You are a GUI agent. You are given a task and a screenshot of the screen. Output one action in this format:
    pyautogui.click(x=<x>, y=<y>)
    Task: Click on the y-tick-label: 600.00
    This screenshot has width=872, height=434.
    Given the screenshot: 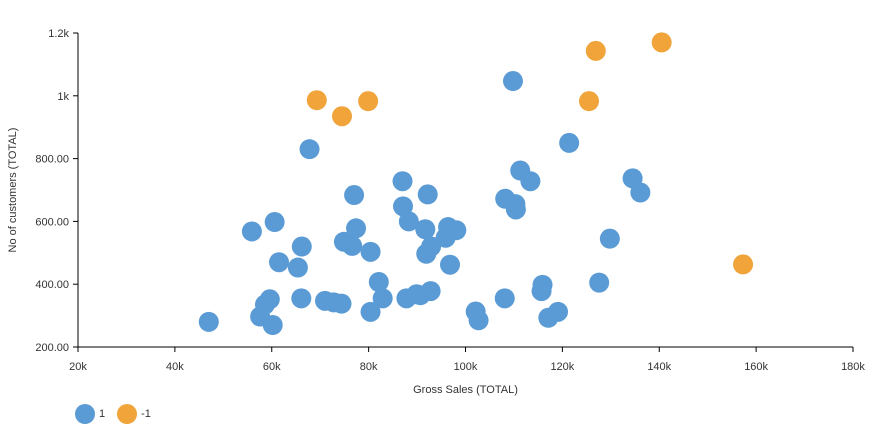 What is the action you would take?
    pyautogui.click(x=52, y=222)
    